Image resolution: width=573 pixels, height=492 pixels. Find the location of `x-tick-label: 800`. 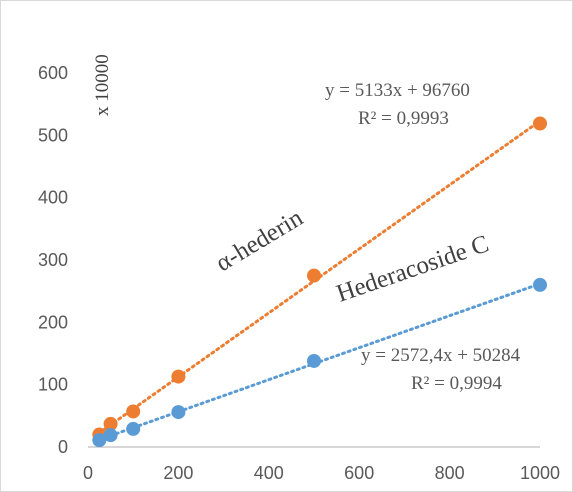

x-tick-label: 800 is located at coordinates (450, 473).